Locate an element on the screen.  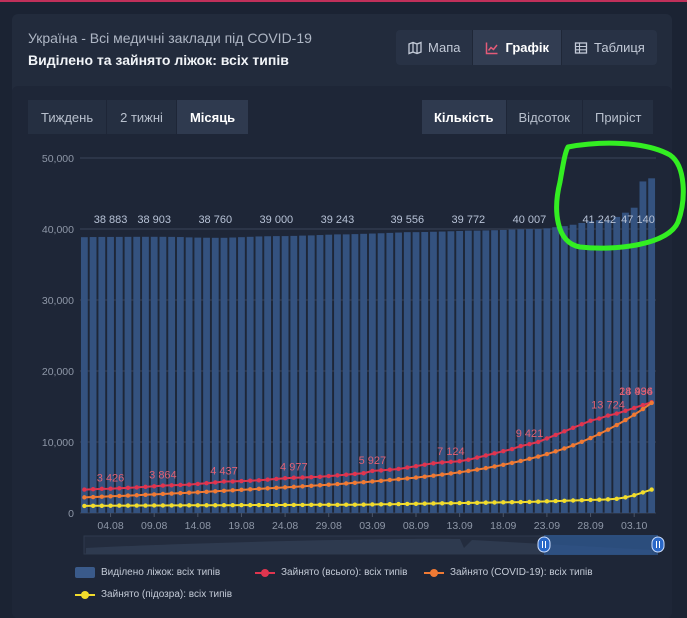
legend-item-occupied-suspected: Зайнято (підозра): всіх типів is located at coordinates (153, 594).